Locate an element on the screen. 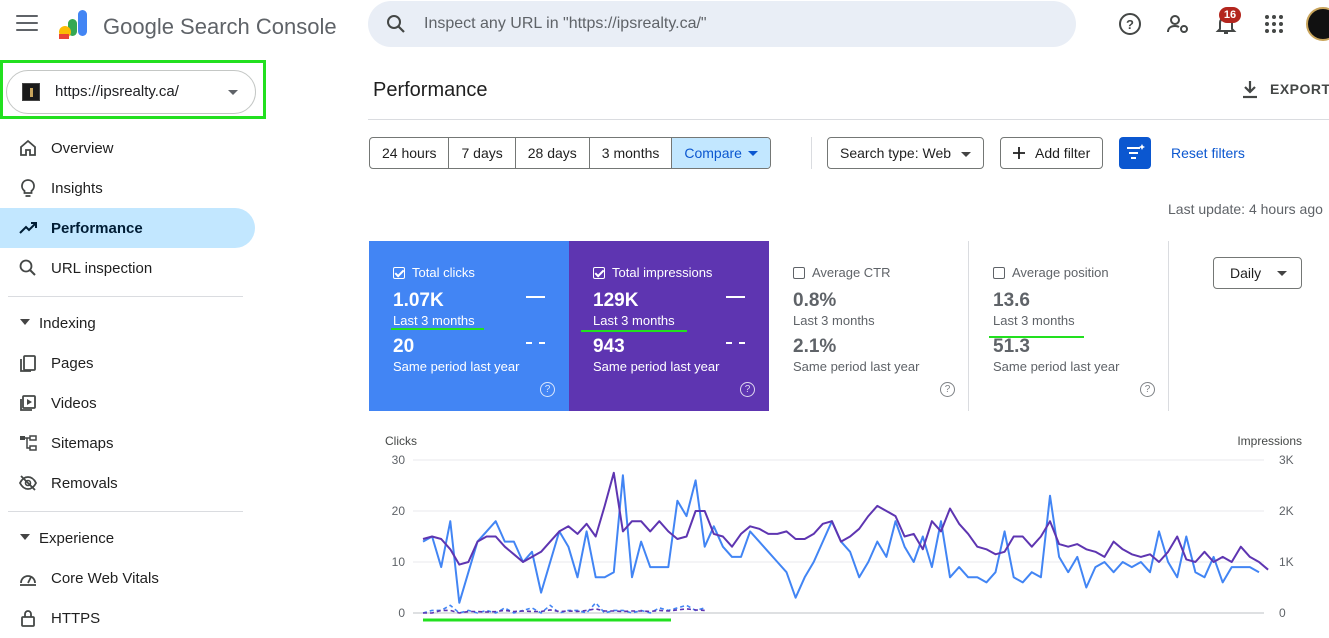 This screenshot has height=638, width=1329. sidebar-item-performance: Performance is located at coordinates (127, 228).